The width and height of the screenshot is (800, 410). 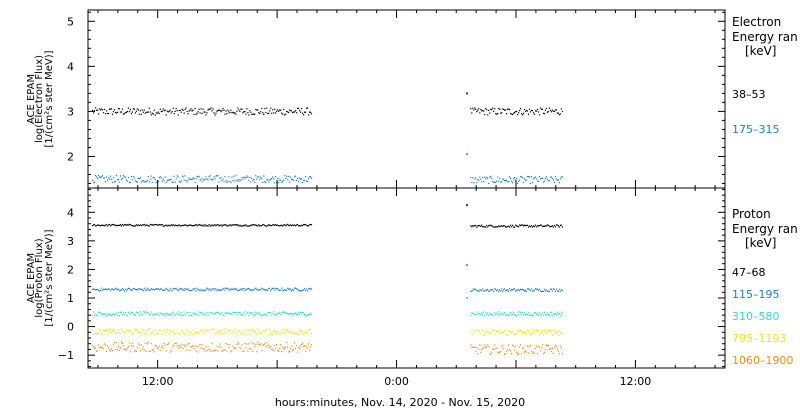 What do you see at coordinates (158, 381) in the screenshot?
I see `x-tick-label: 12:00` at bounding box center [158, 381].